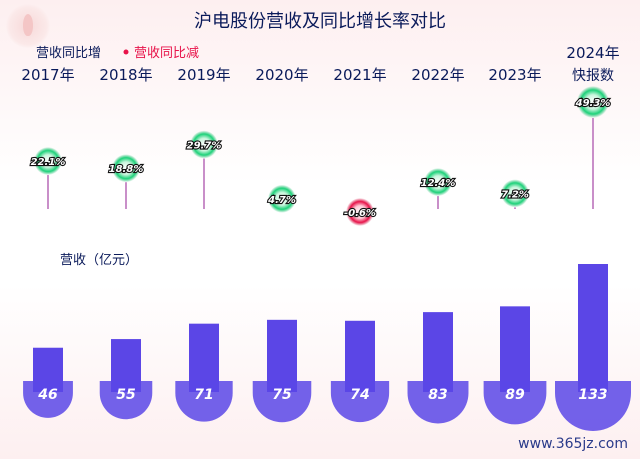  Describe the element at coordinates (203, 395) in the screenshot. I see `revenue-data-label: 71` at that location.